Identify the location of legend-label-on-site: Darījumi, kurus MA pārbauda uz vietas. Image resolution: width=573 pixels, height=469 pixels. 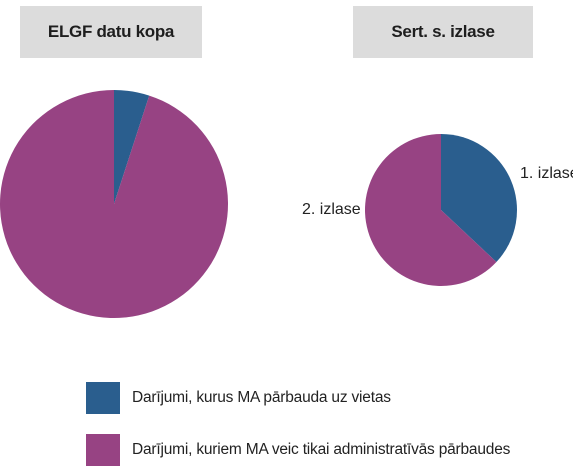
(261, 397).